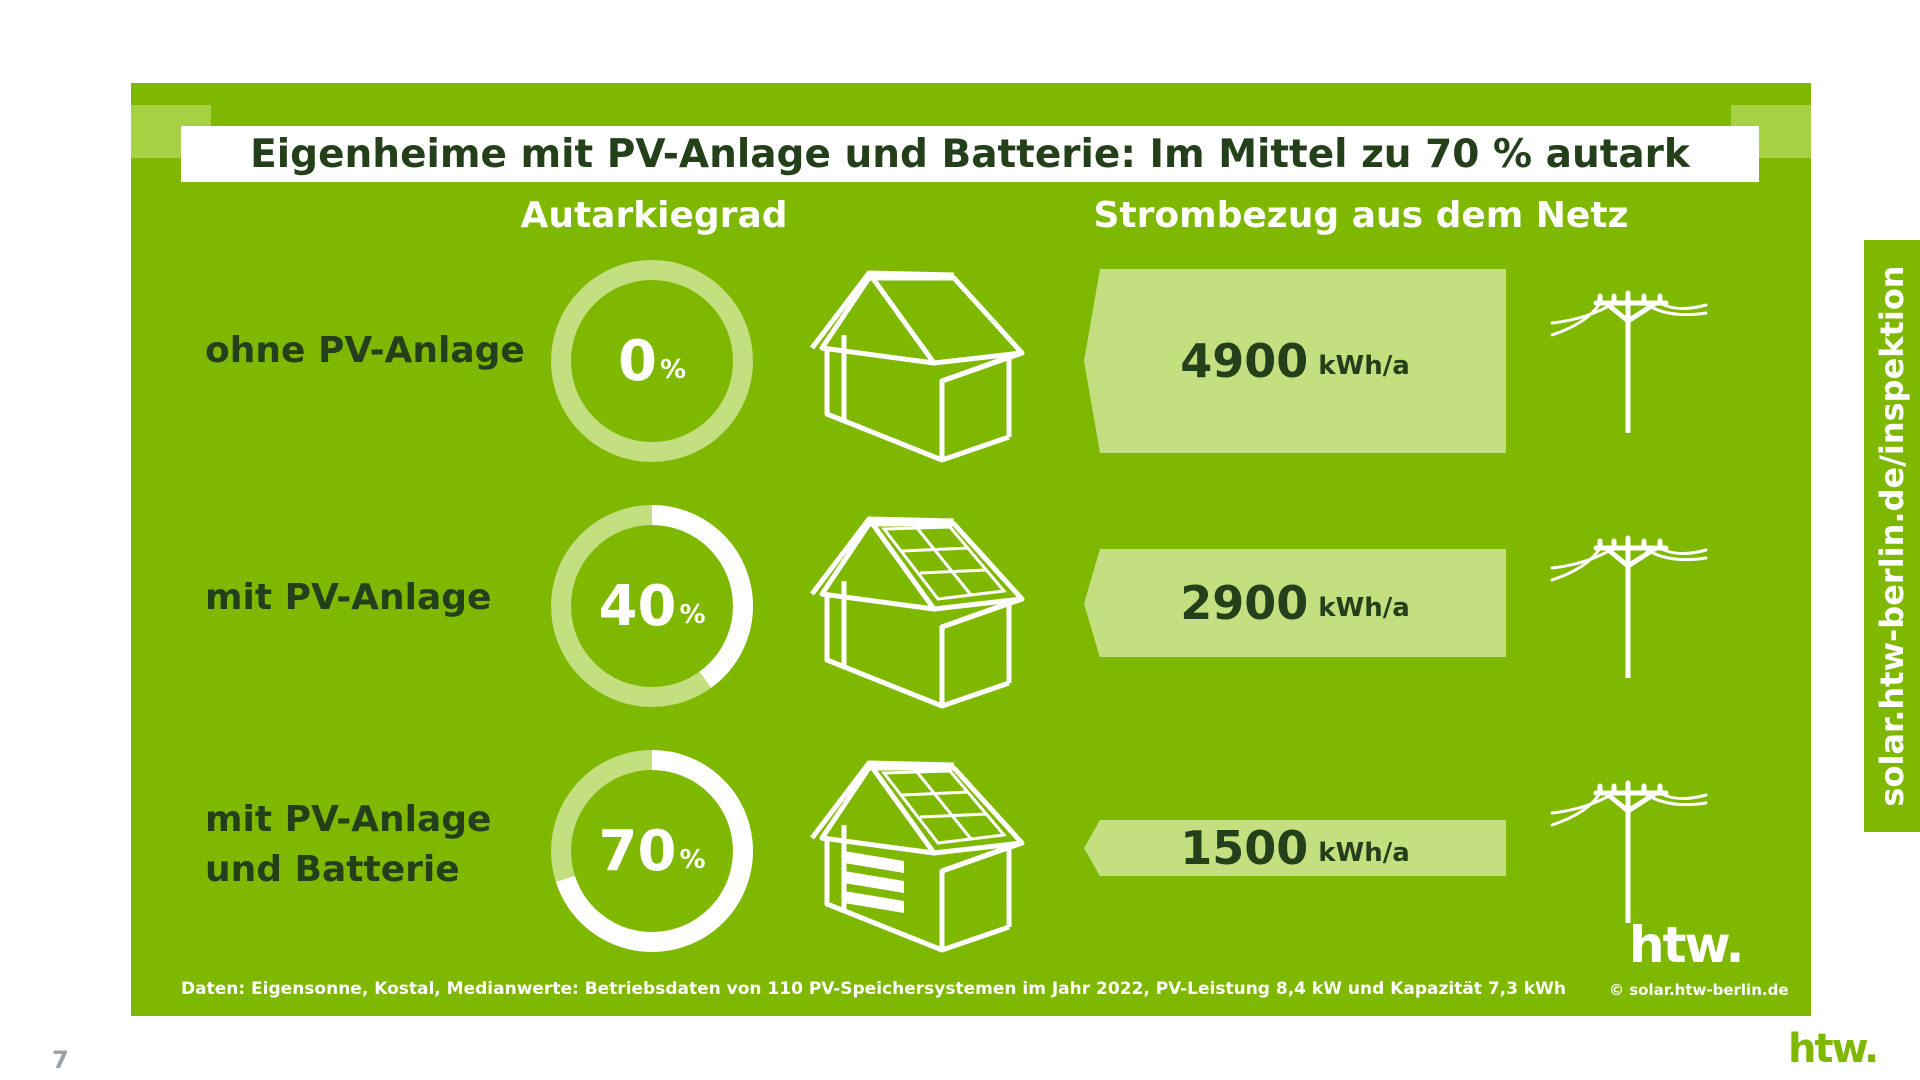  I want to click on grid-number: 1500, so click(1244, 847).